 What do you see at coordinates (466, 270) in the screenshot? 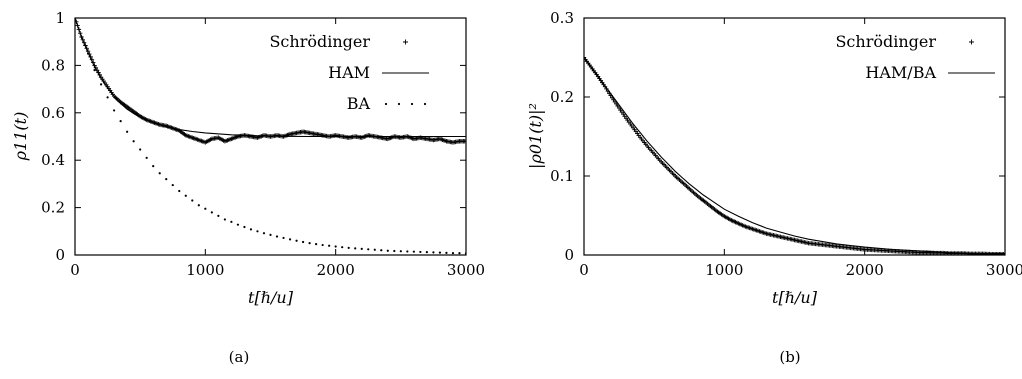
I see `x-tick-label: 3000` at bounding box center [466, 270].